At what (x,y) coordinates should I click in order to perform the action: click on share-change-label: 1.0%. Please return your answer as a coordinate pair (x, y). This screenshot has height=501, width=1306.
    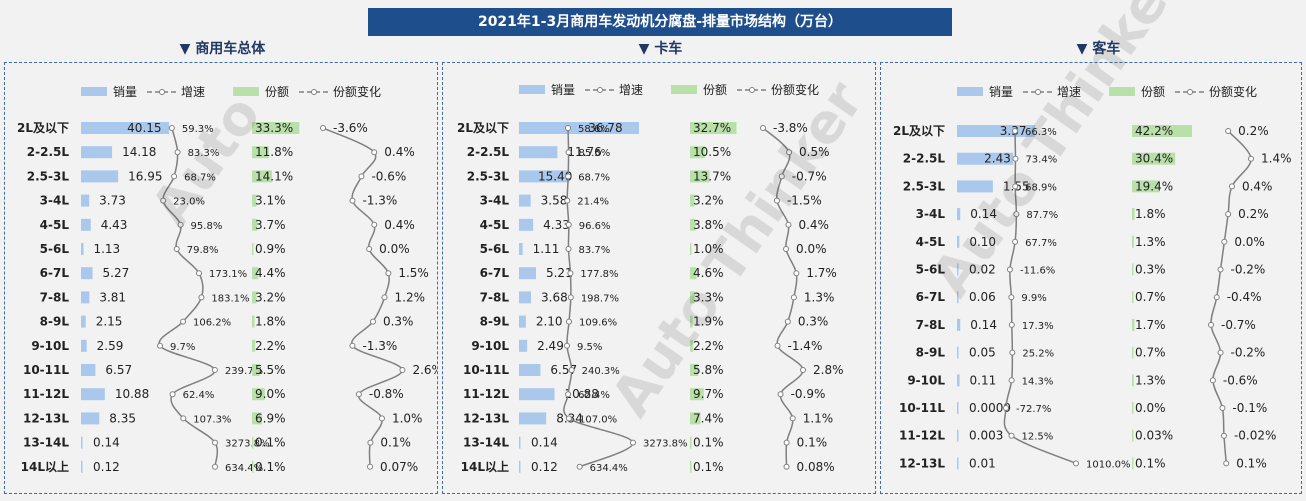
    Looking at the image, I should click on (407, 418).